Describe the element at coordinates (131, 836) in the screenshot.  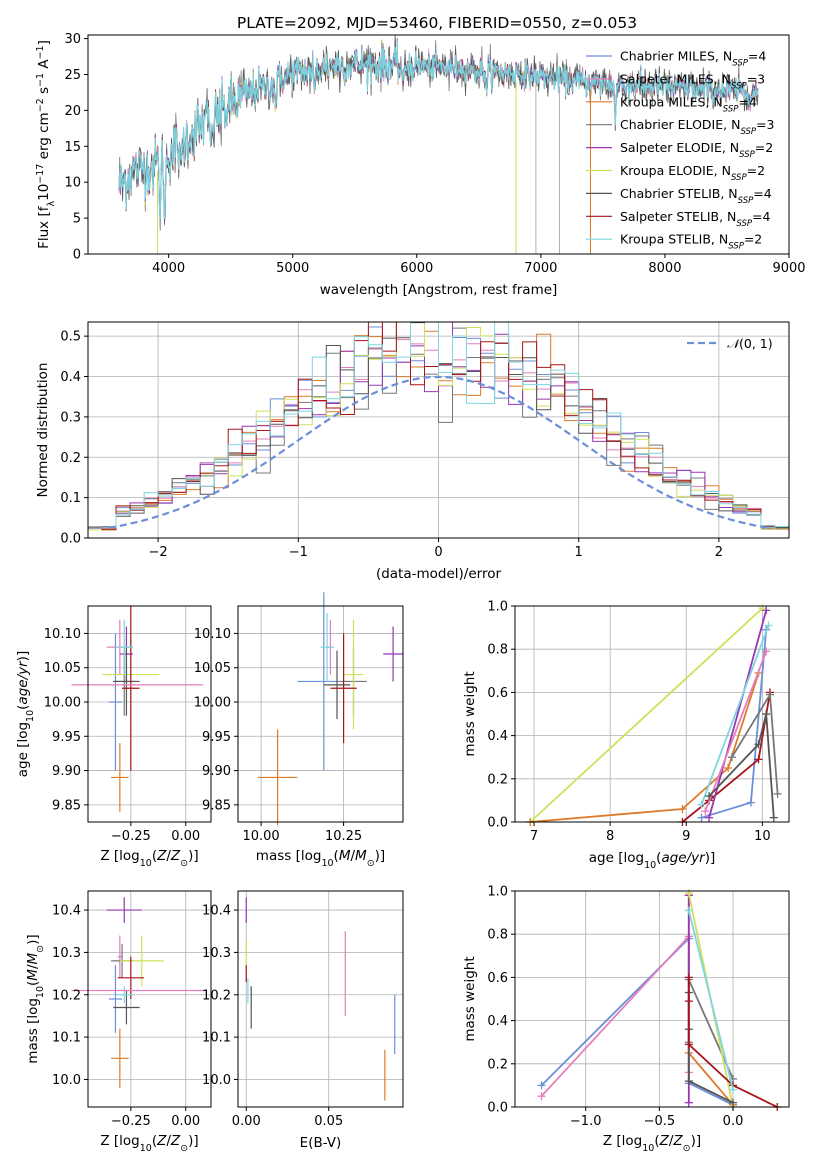
I see `x-tick-label: −0.25` at that location.